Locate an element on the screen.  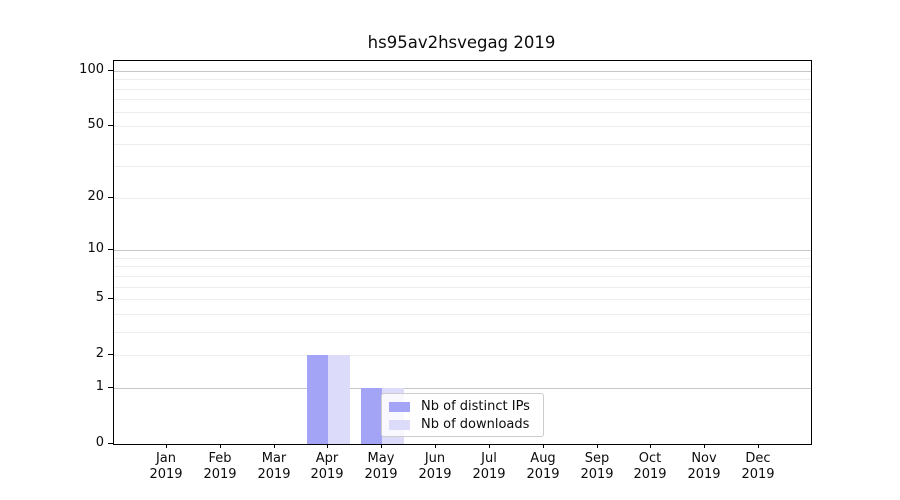
y-tick-label-1: 1 is located at coordinates (99, 386).